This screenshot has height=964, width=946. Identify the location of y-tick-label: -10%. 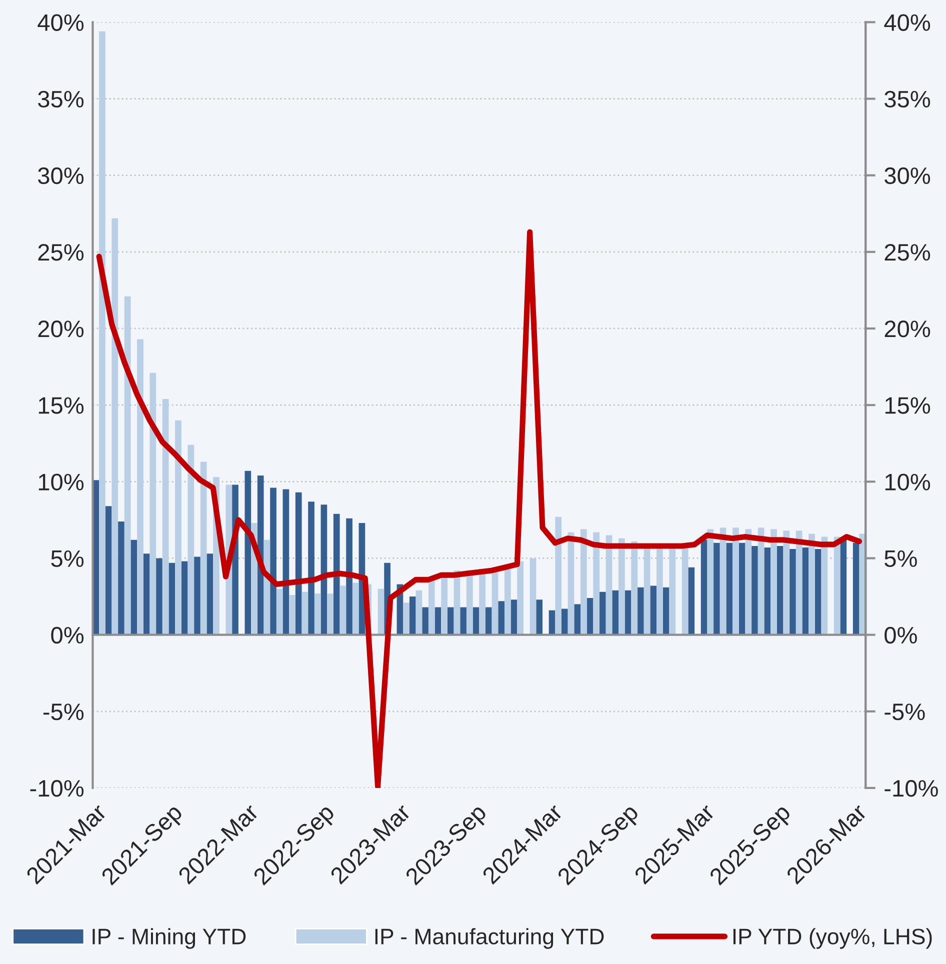
(57, 788).